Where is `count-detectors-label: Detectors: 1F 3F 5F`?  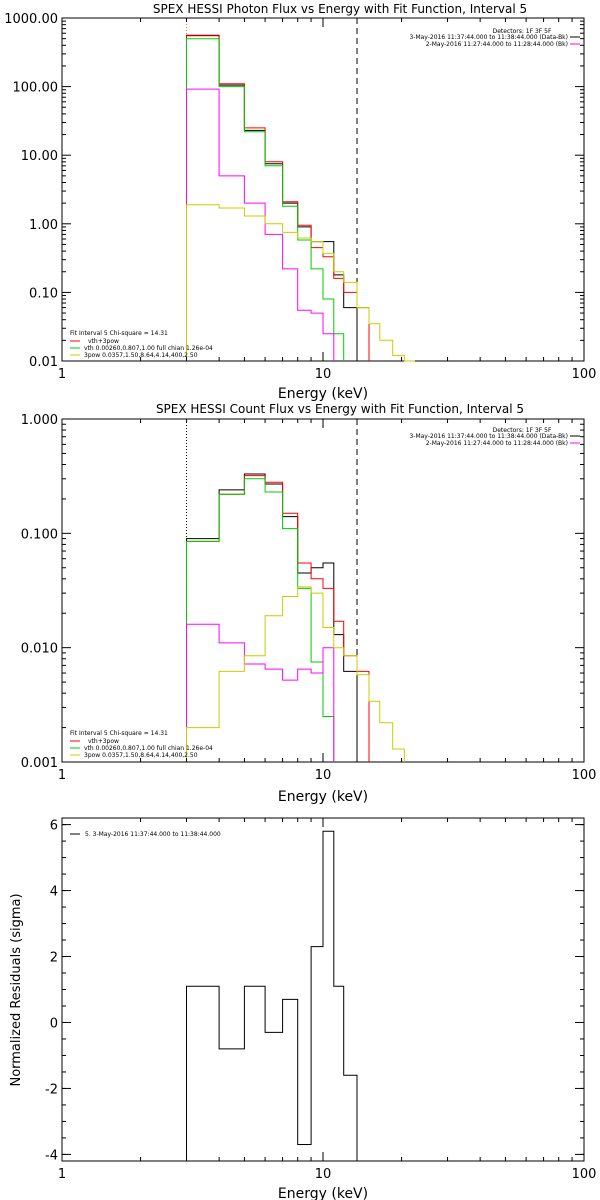 count-detectors-label: Detectors: 1F 3F 5F is located at coordinates (522, 430).